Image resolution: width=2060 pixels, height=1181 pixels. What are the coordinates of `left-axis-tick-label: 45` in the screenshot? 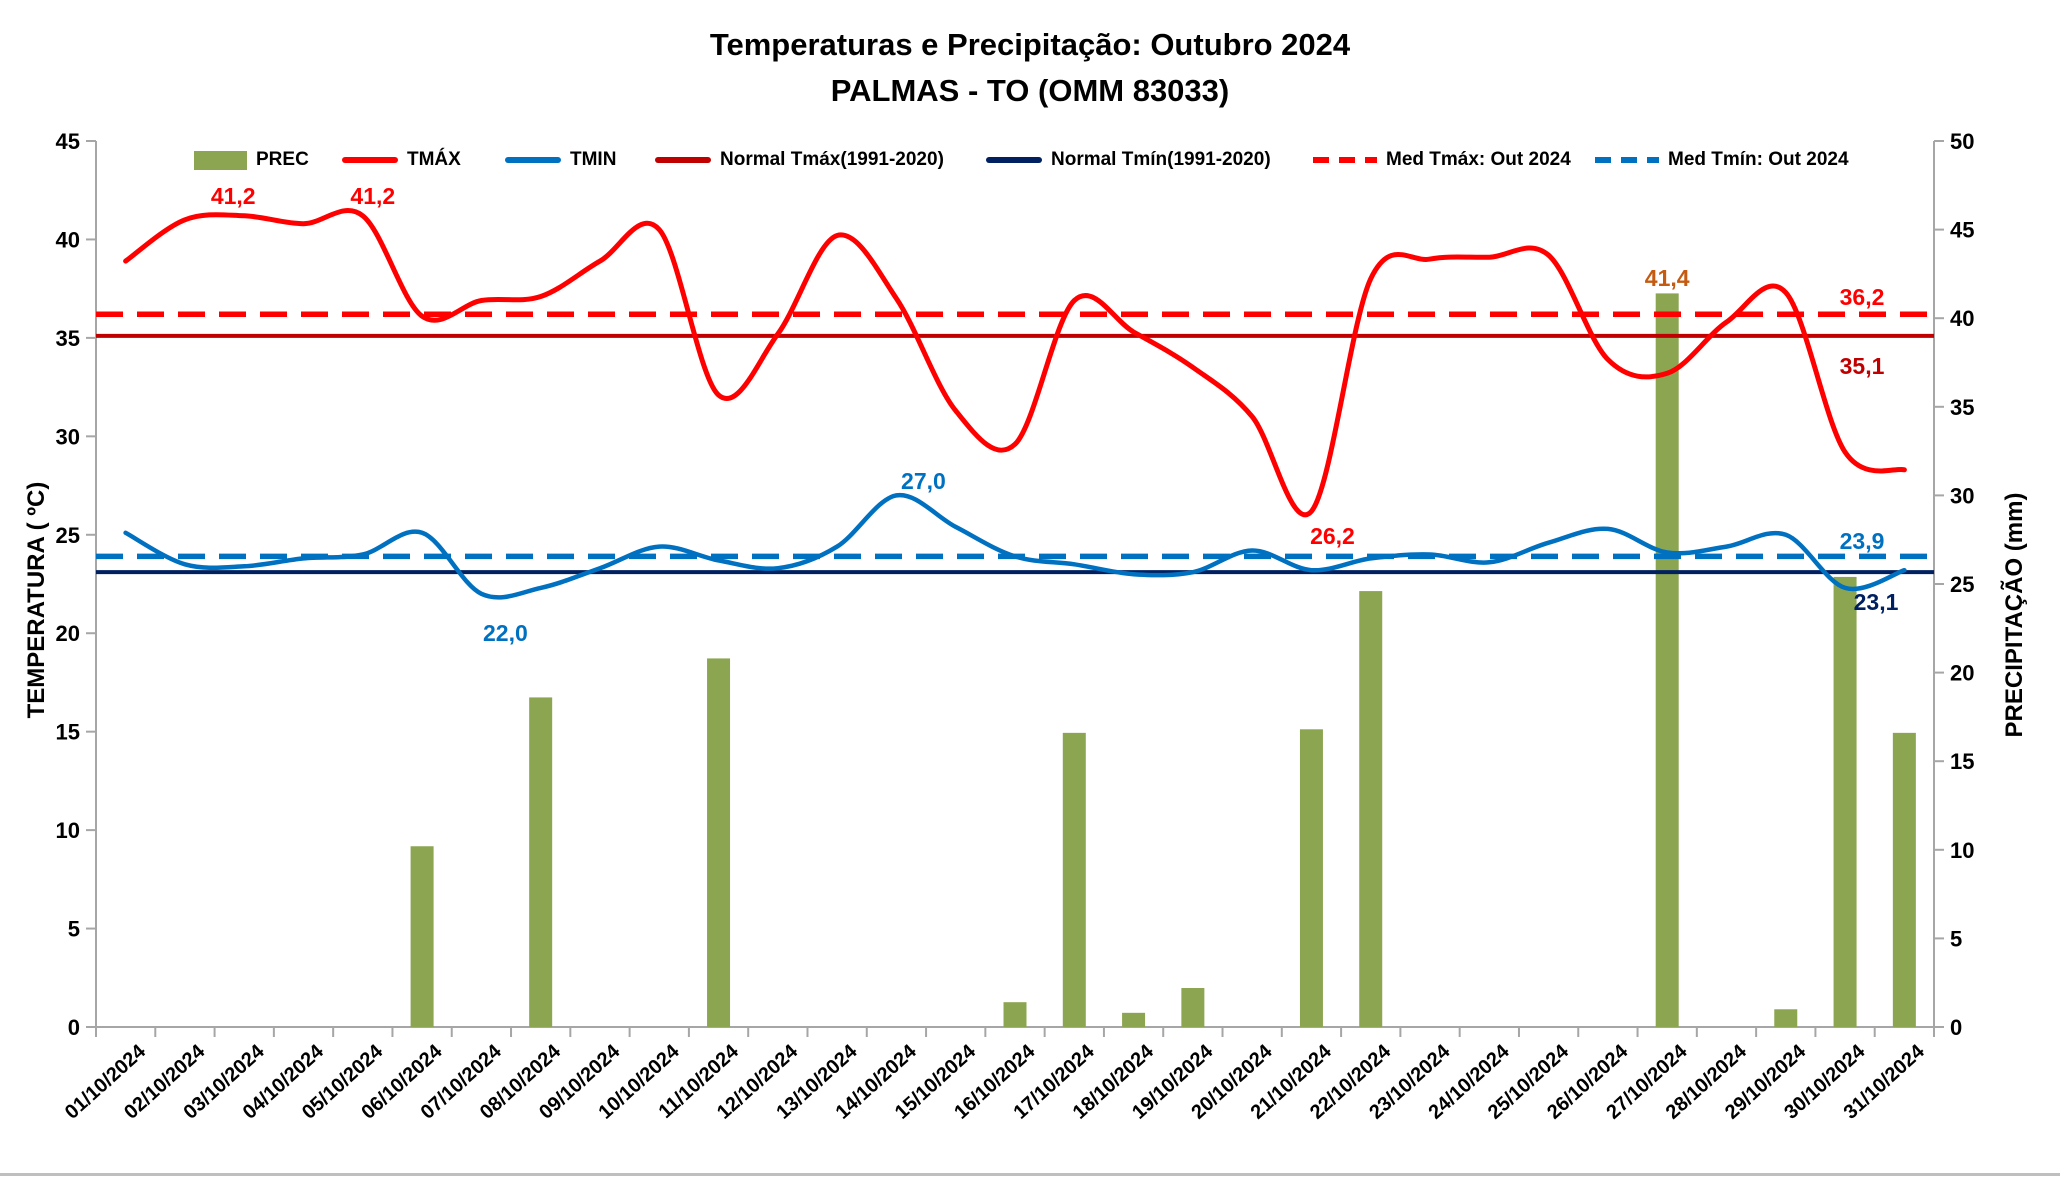 It's located at (68, 141).